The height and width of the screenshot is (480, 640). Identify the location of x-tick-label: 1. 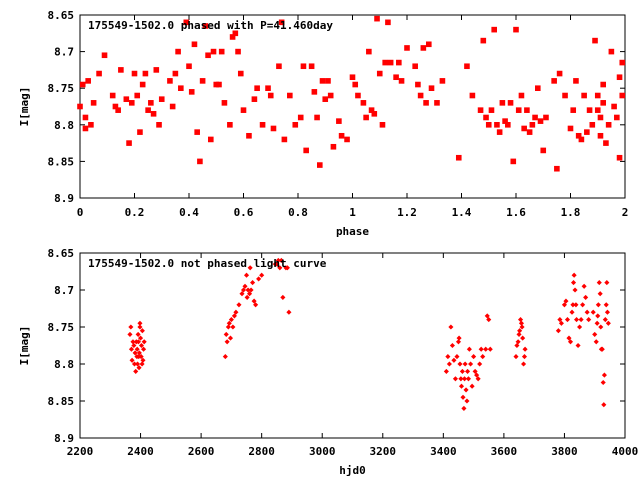
(352, 212).